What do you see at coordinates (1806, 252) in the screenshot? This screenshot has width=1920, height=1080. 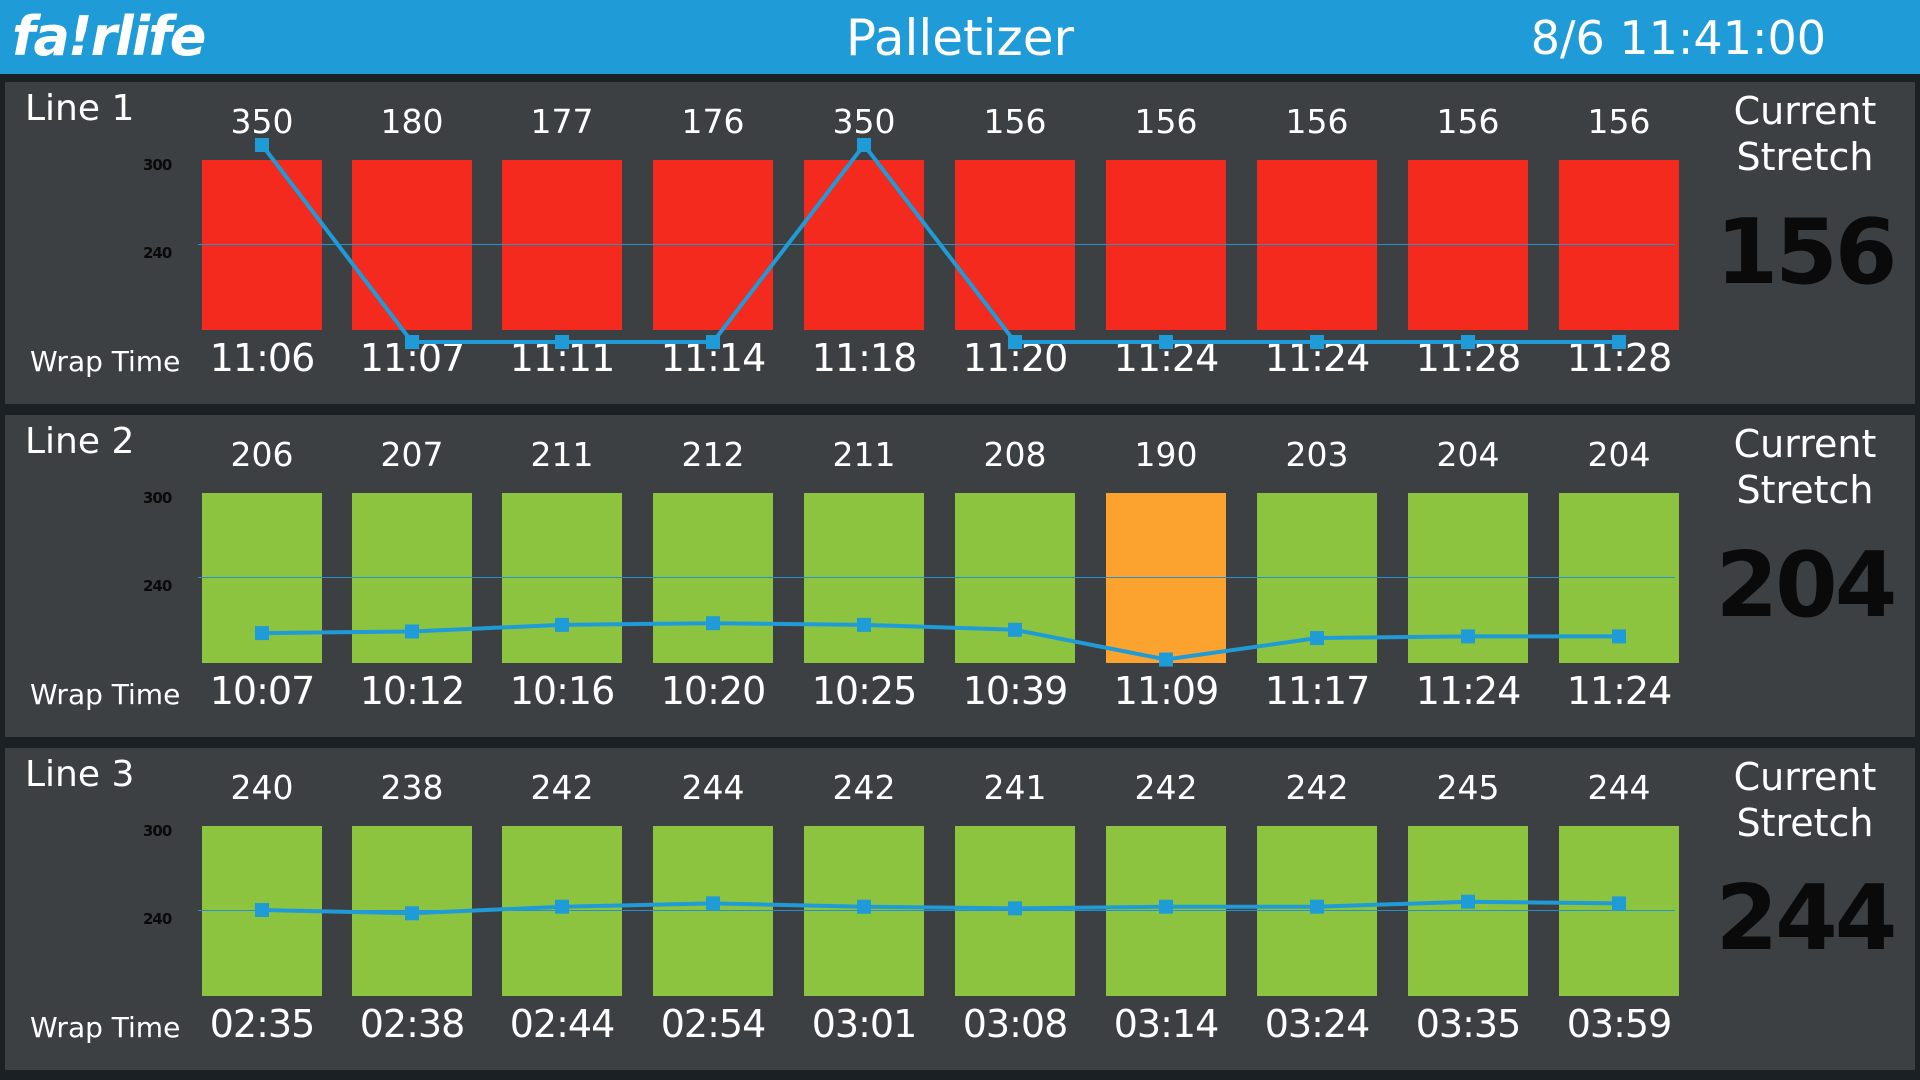 I see `current-stretch-value: 156` at bounding box center [1806, 252].